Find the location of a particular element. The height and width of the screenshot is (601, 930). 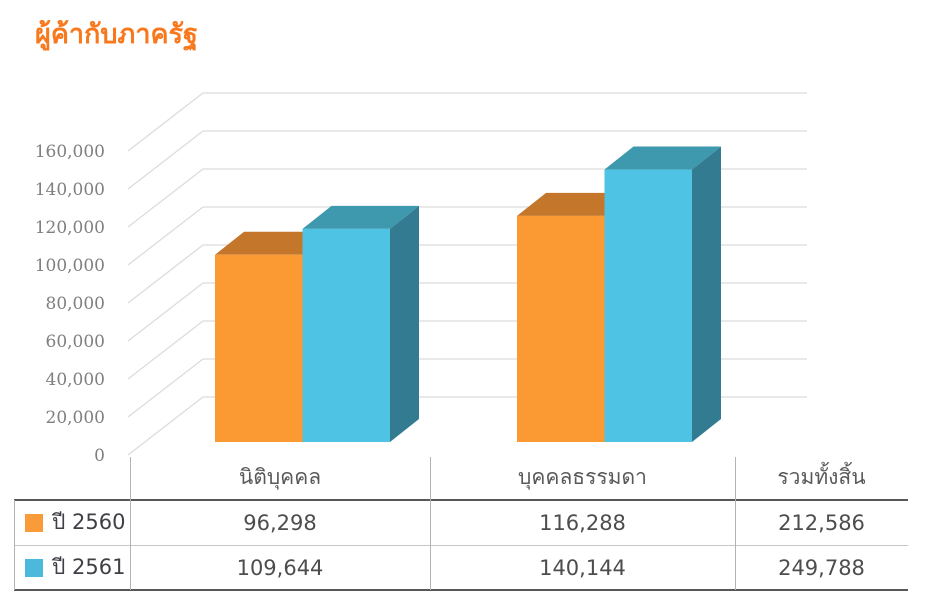

bar-series-2561-group-0-side-face is located at coordinates (404, 323).